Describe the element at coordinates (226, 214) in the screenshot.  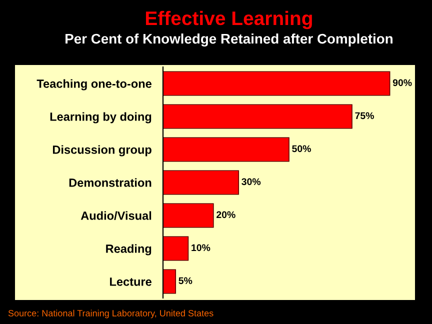
I see `data-label: 20%` at that location.